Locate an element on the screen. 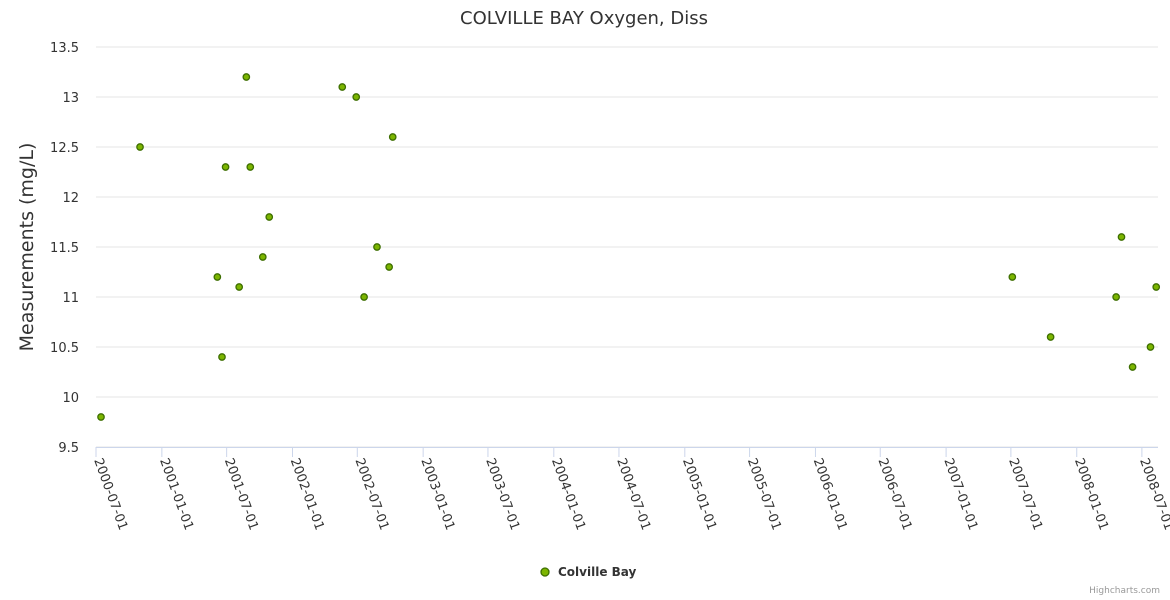 Image resolution: width=1170 pixels, height=600 pixels. y-tick-label: 13.5 is located at coordinates (64, 48).